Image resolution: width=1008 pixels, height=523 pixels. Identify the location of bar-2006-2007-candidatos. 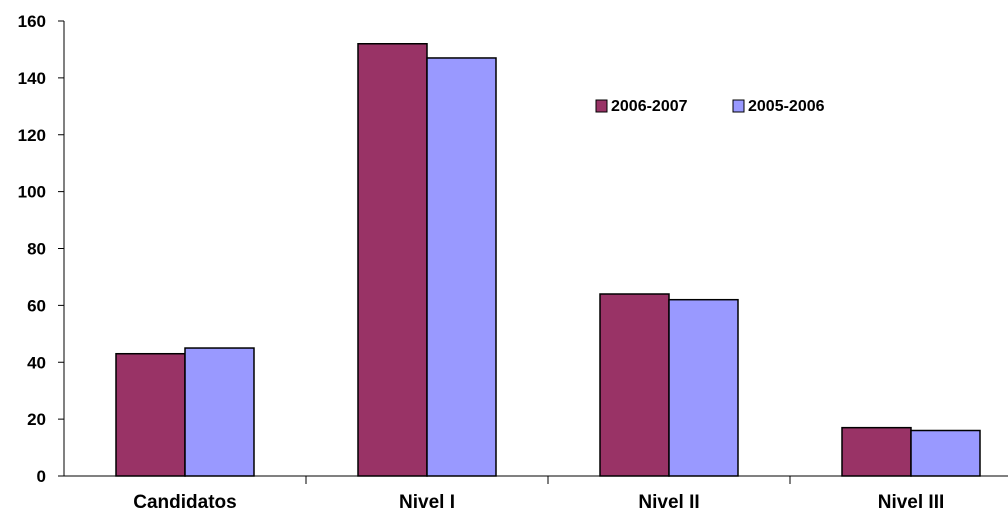
(150, 414).